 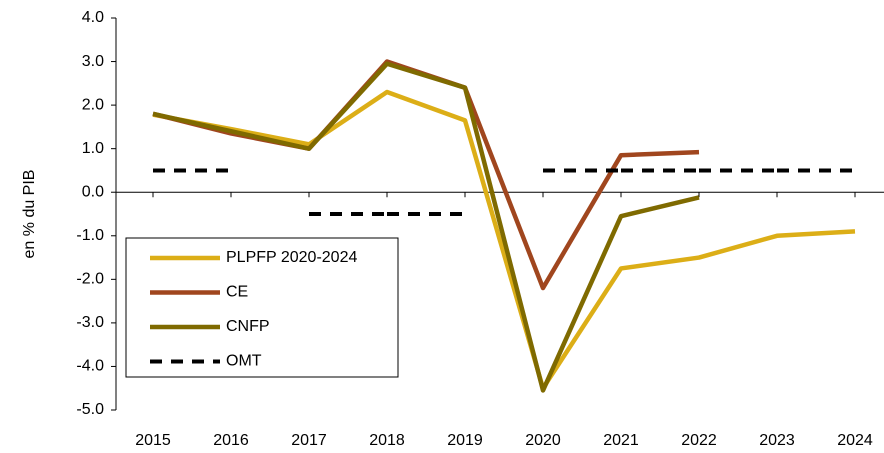 I want to click on x-tick-label: 2015, so click(x=153, y=440).